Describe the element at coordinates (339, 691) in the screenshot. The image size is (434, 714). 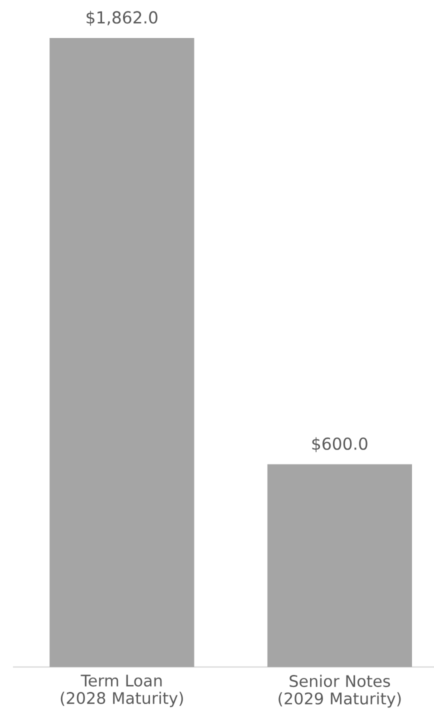
I see `x-tick-label: Senior Notes (2029 Maturity)` at that location.